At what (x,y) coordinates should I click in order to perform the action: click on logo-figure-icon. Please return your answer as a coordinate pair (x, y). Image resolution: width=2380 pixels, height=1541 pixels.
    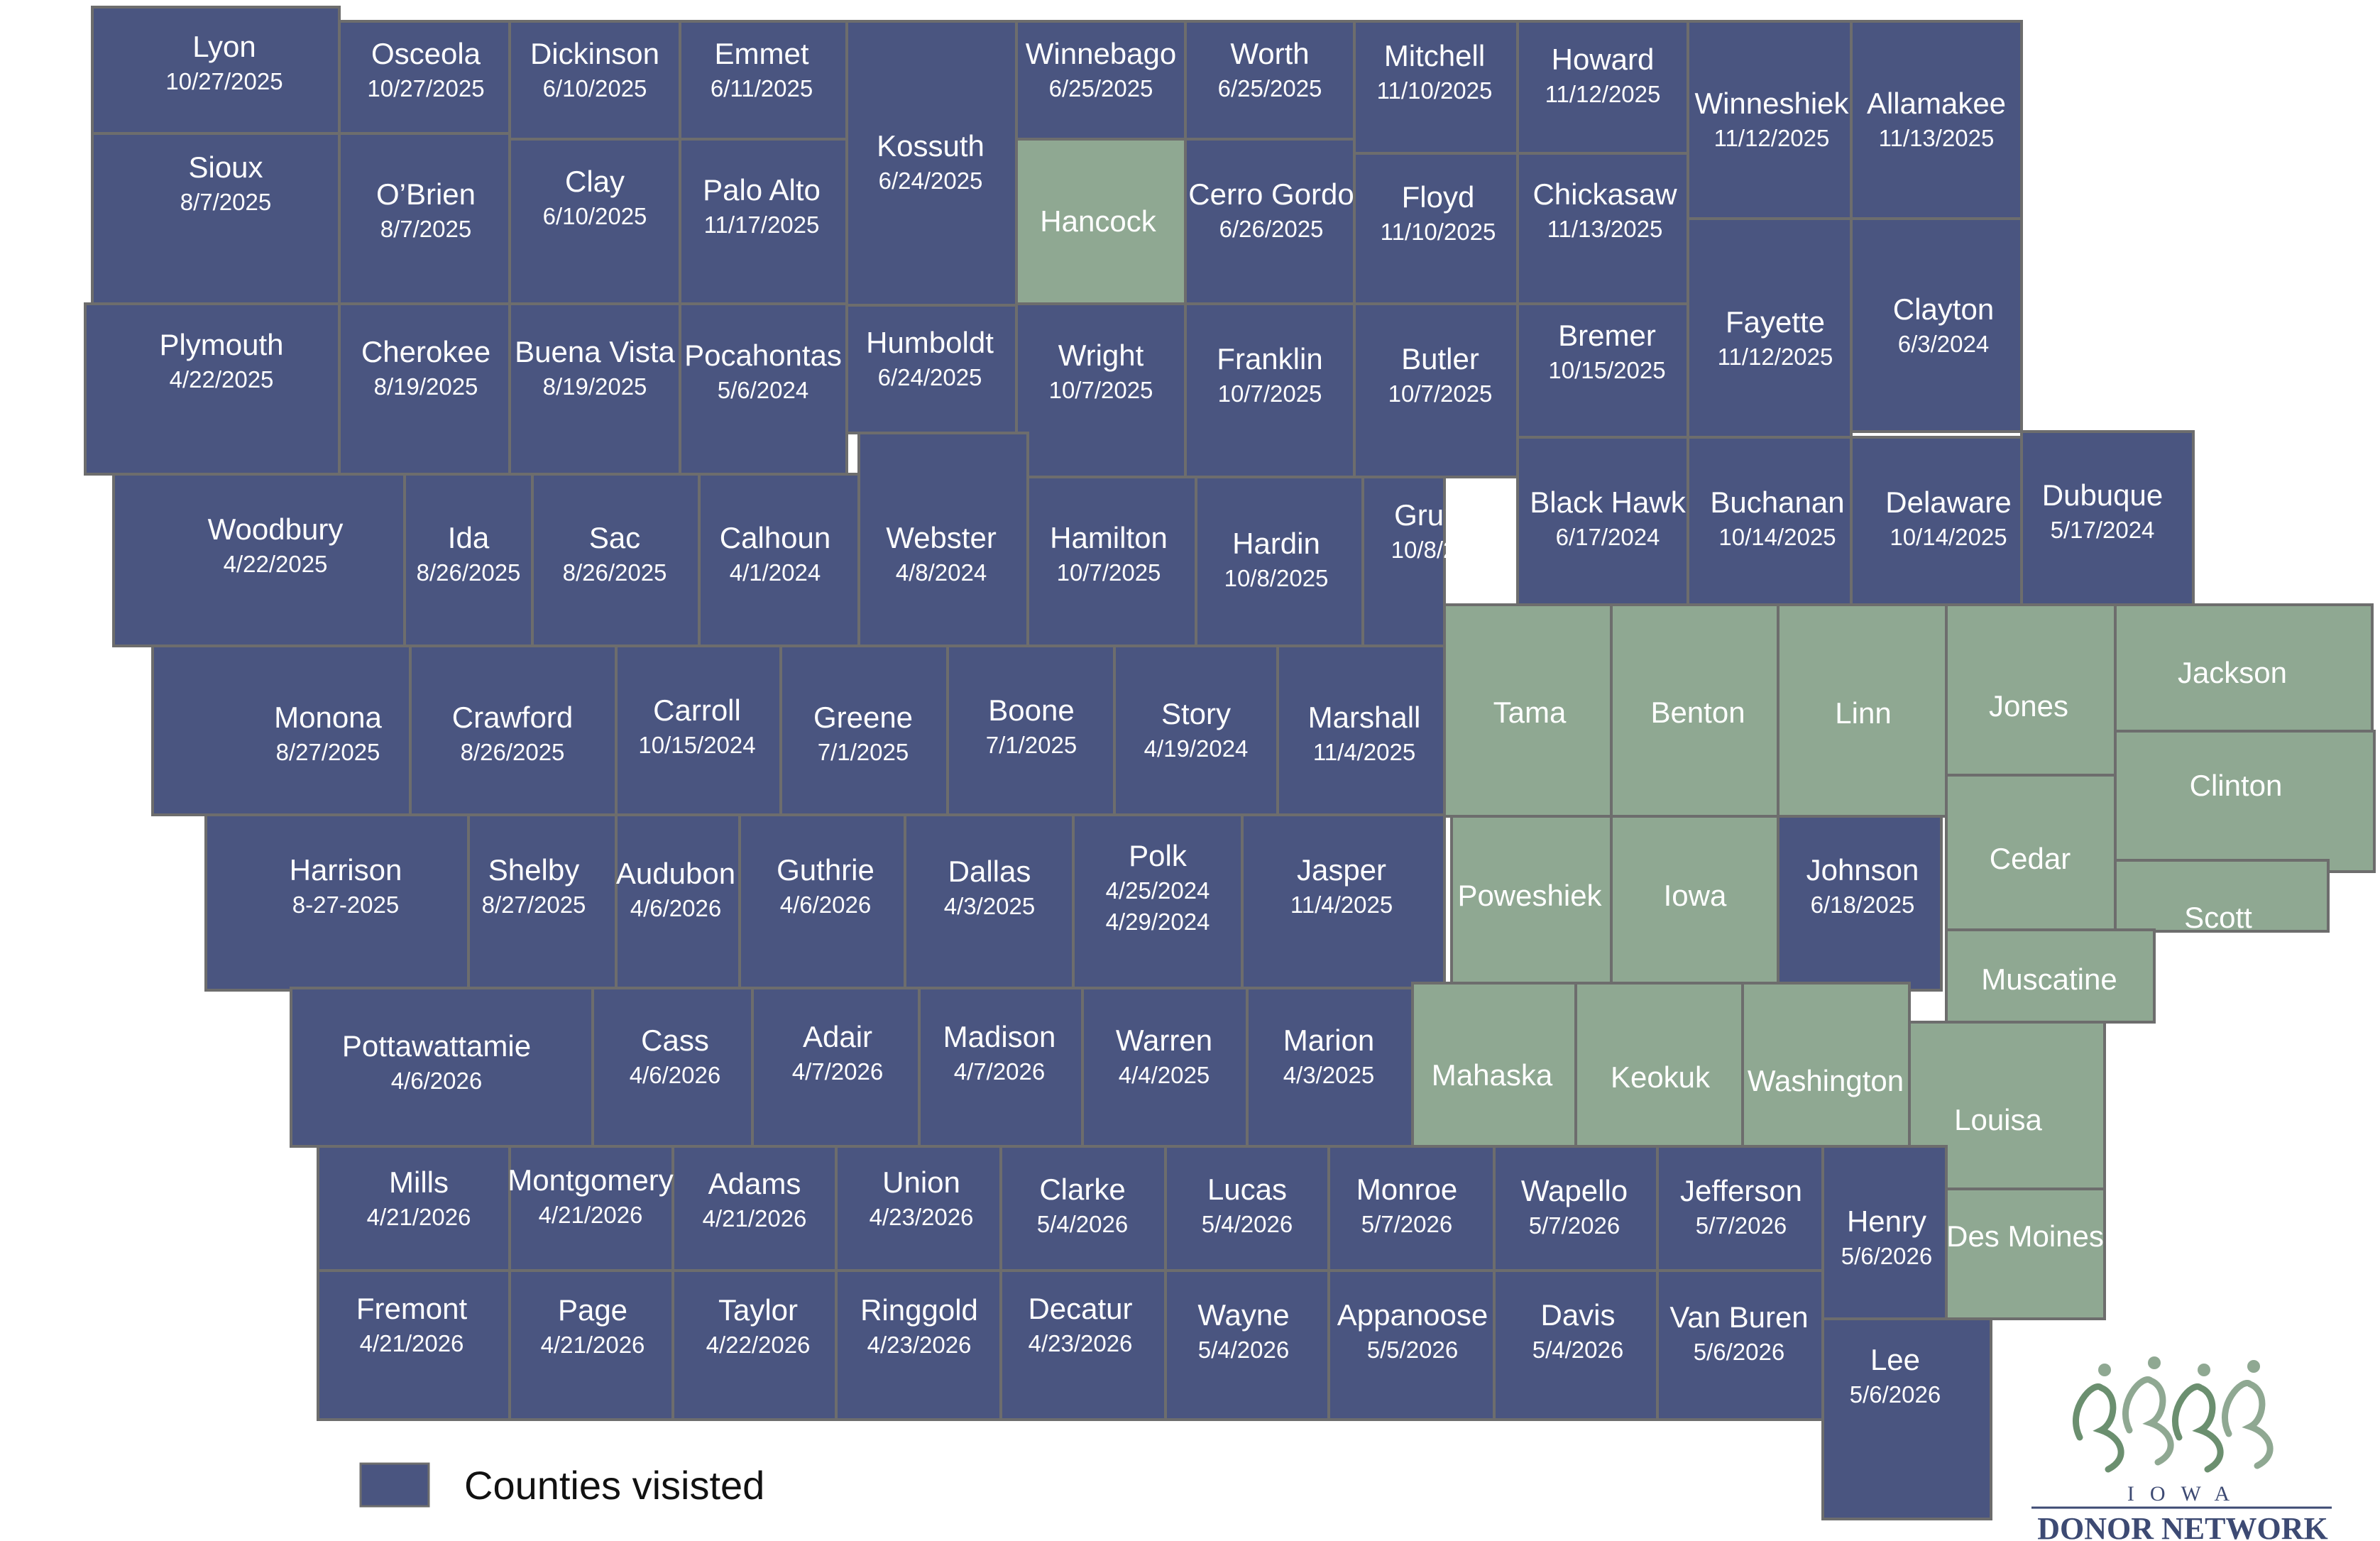
    Looking at the image, I should click on (2148, 1421).